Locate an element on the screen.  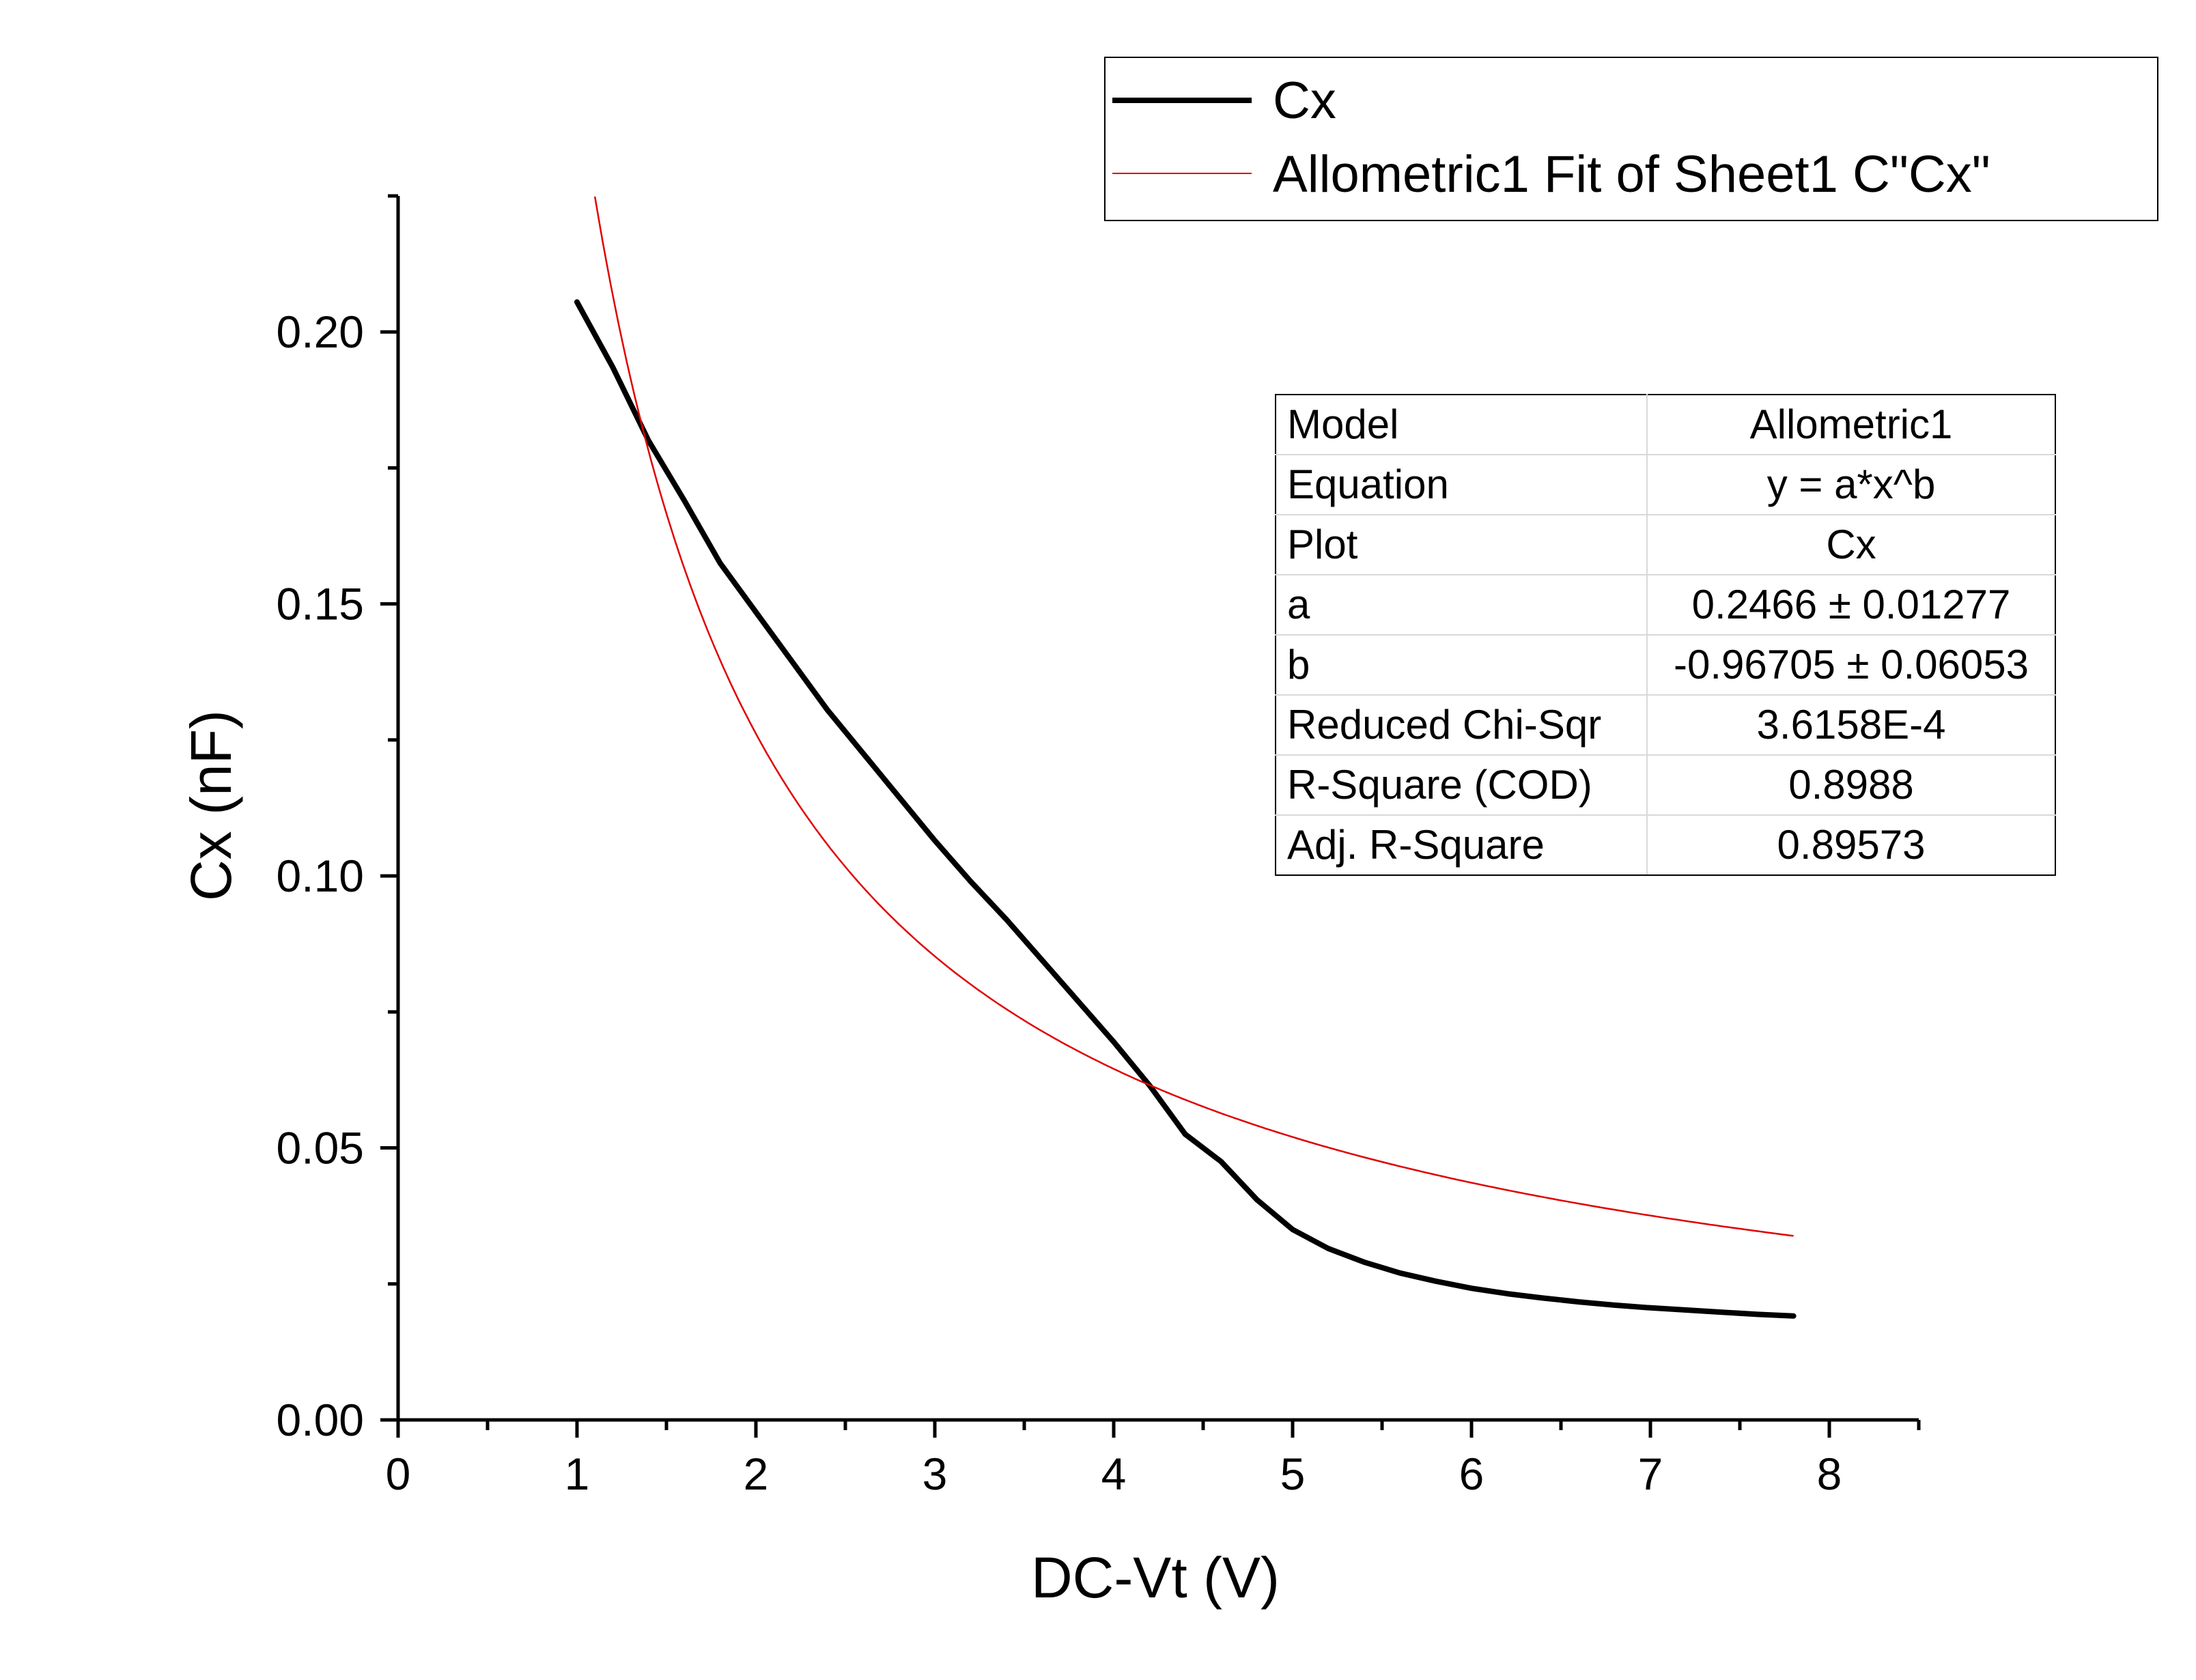
fit-table-key: Adj. R-Square is located at coordinates (1462, 845).